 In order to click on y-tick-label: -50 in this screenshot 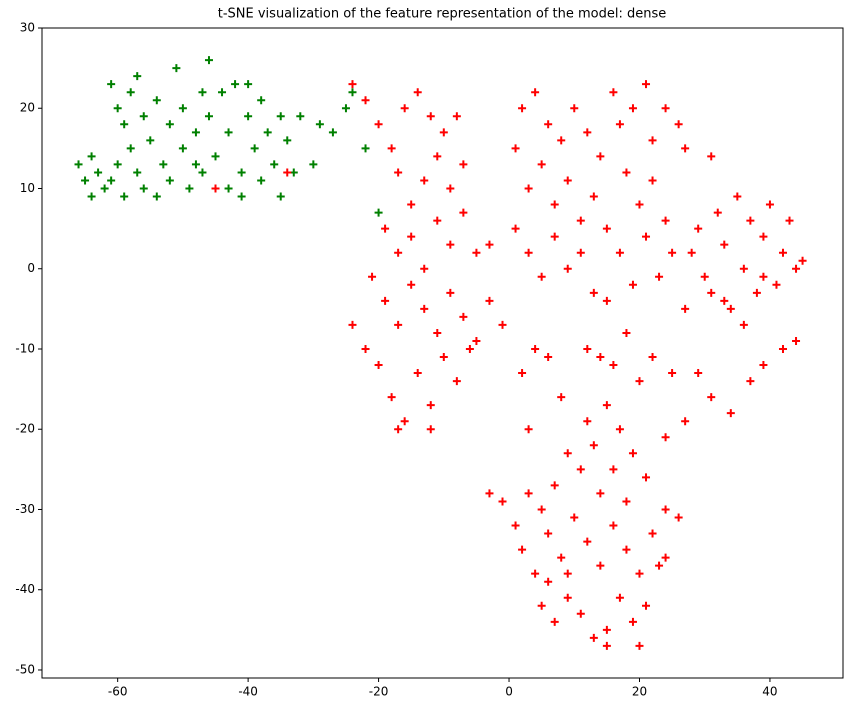, I will do `click(25, 669)`.